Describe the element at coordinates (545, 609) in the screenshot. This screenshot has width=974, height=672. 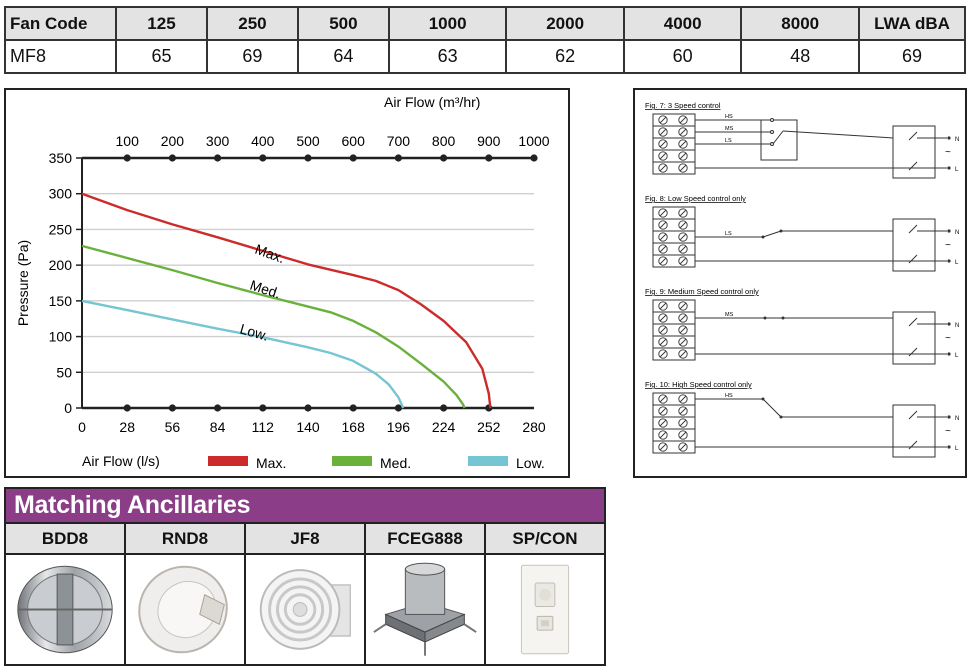
I see `speed-controller-icon` at that location.